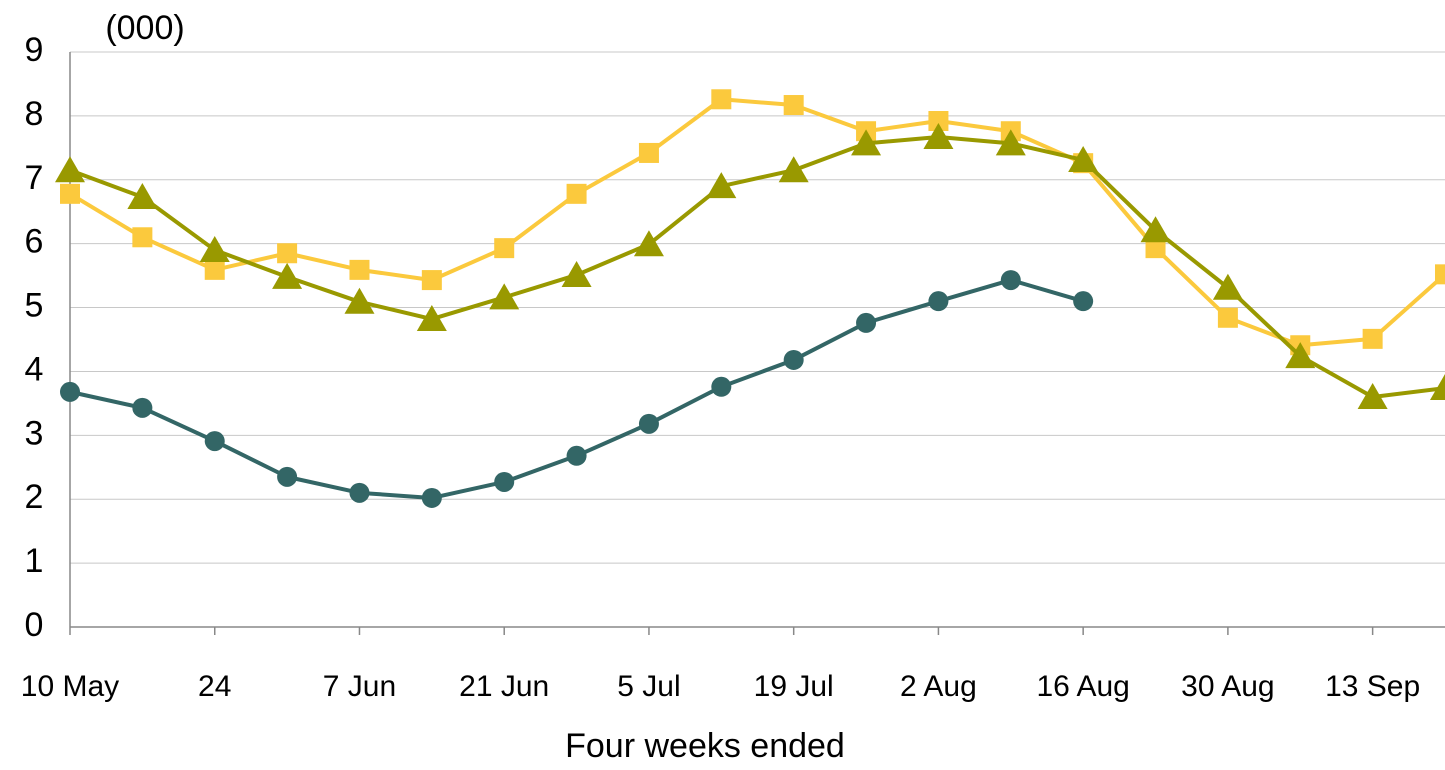 This screenshot has height=770, width=1445. I want to click on x-tick-label: 24, so click(214, 686).